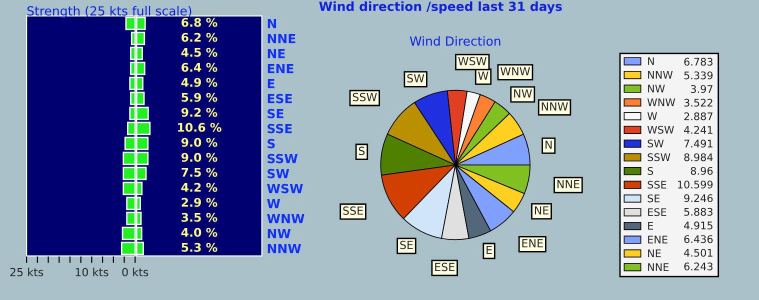 Image resolution: width=759 pixels, height=300 pixels. What do you see at coordinates (109, 12) in the screenshot?
I see `chart-title: Strength (25 kts full scale)` at bounding box center [109, 12].